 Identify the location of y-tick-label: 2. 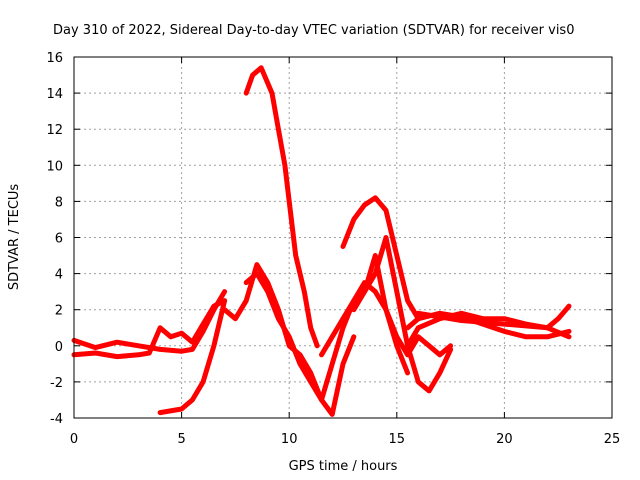
(59, 311).